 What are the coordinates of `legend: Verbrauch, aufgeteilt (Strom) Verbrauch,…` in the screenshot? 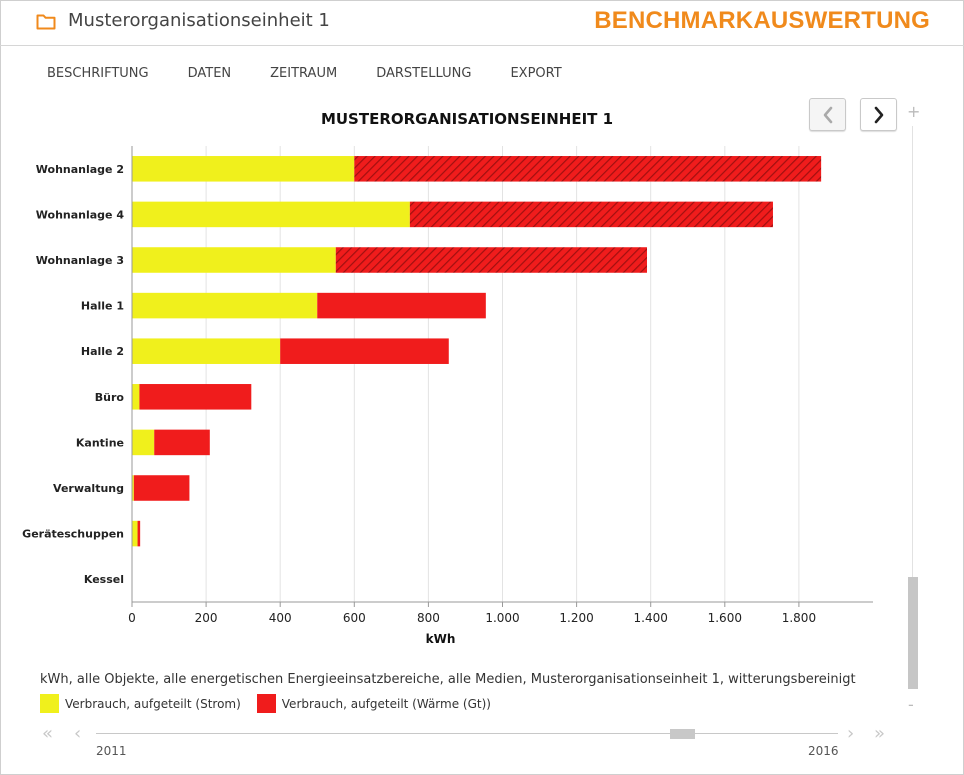 It's located at (273, 703).